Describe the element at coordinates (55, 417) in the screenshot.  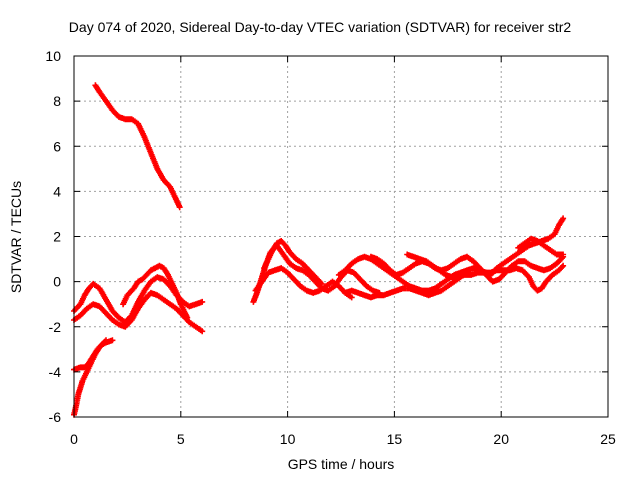
I see `y-tick-label: -6` at that location.